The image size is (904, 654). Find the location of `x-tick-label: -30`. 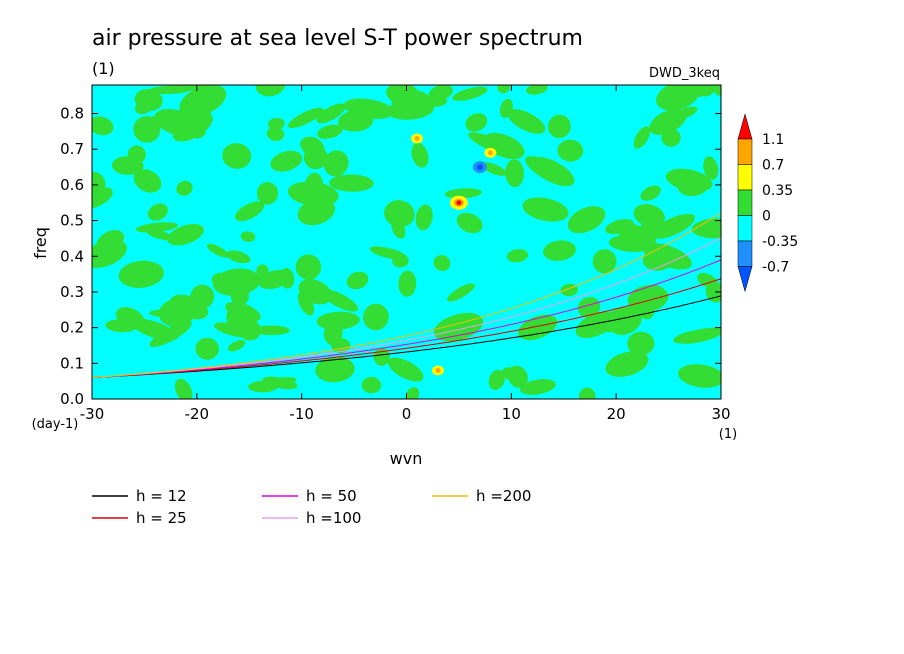

x-tick-label: -30 is located at coordinates (92, 414).